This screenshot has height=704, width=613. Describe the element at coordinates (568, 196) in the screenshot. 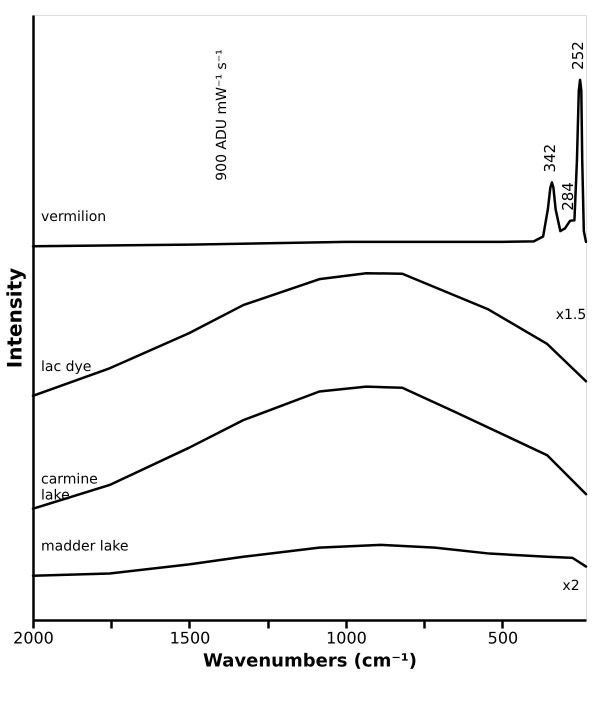

I see `annotation: 284` at that location.